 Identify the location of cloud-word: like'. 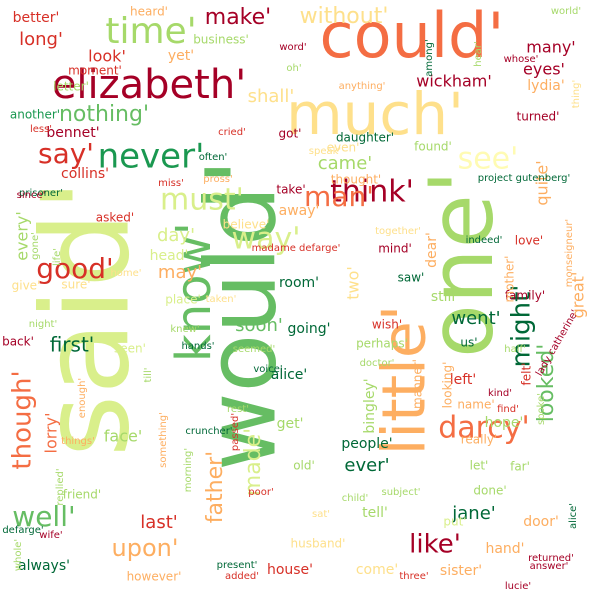
(435, 545).